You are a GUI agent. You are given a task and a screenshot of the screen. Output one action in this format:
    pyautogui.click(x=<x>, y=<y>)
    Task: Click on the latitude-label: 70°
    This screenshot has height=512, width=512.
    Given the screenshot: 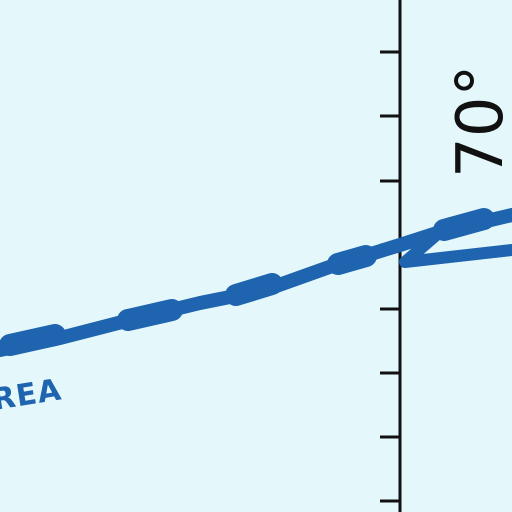 What is the action you would take?
    pyautogui.click(x=478, y=121)
    